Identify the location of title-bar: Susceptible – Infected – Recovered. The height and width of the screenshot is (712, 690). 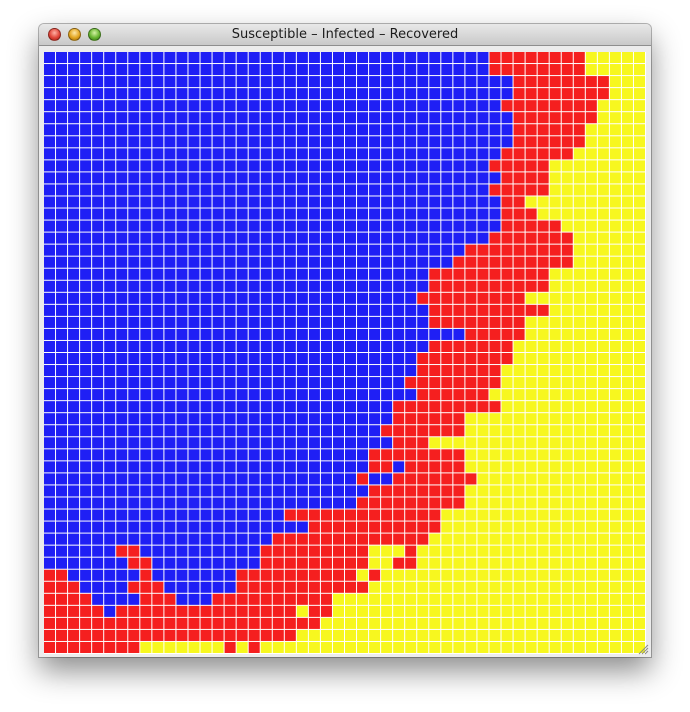
(345, 35).